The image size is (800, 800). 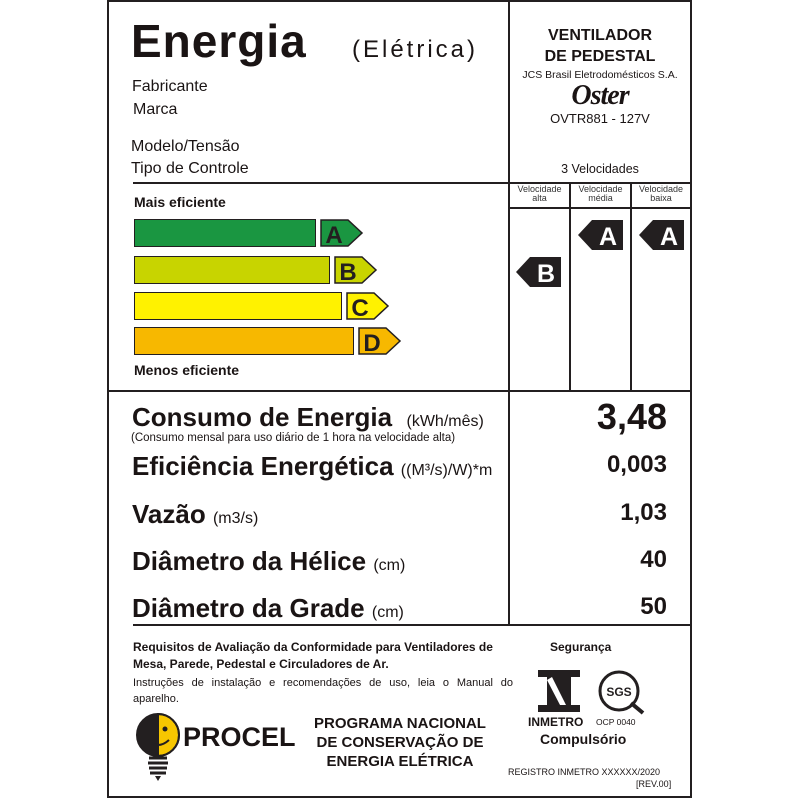 What do you see at coordinates (559, 691) in the screenshot?
I see `inmetro-logo-icon` at bounding box center [559, 691].